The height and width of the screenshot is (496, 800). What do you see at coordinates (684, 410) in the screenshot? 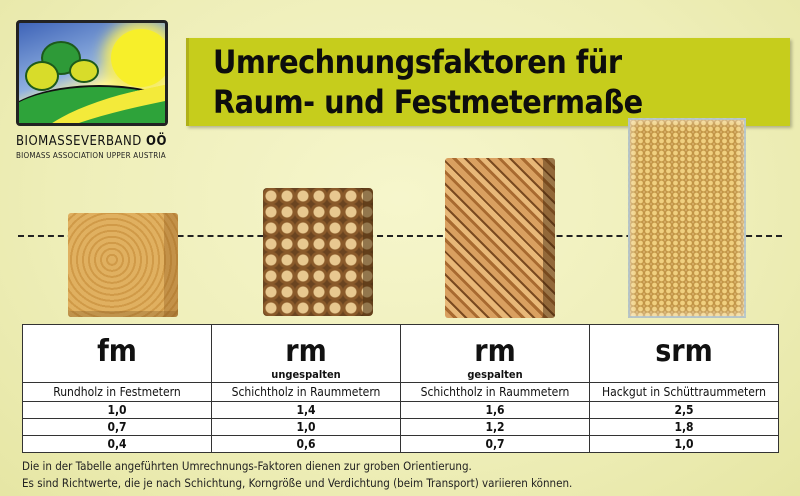
I see `value-cell: 2,5` at bounding box center [684, 410].